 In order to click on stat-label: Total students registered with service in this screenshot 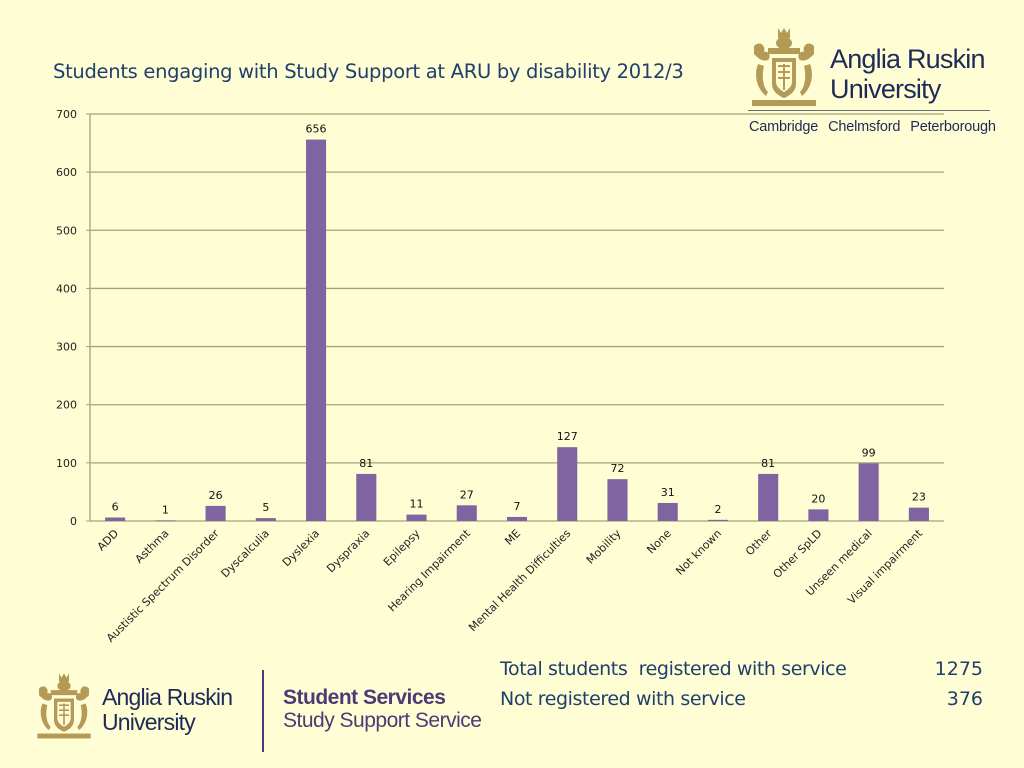, I will do `click(673, 669)`.